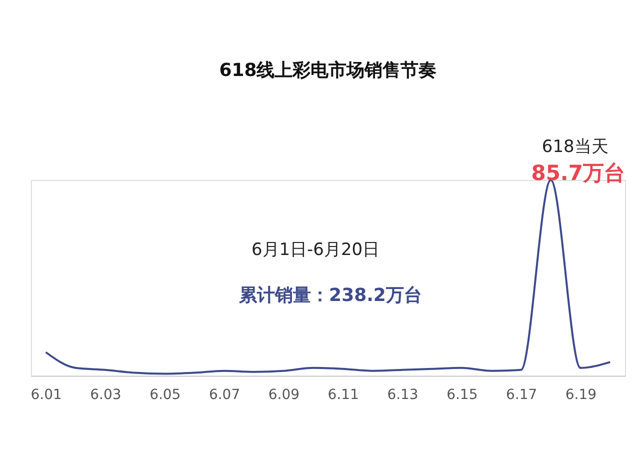 This screenshot has width=638, height=467. I want to click on text: 618当天, so click(575, 147).